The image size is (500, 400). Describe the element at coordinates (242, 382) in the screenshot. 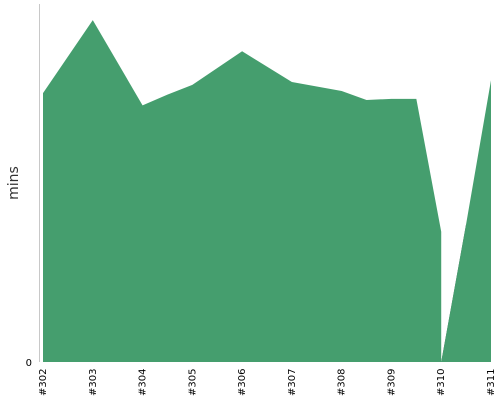

I see `x-tick-label: #306` at that location.